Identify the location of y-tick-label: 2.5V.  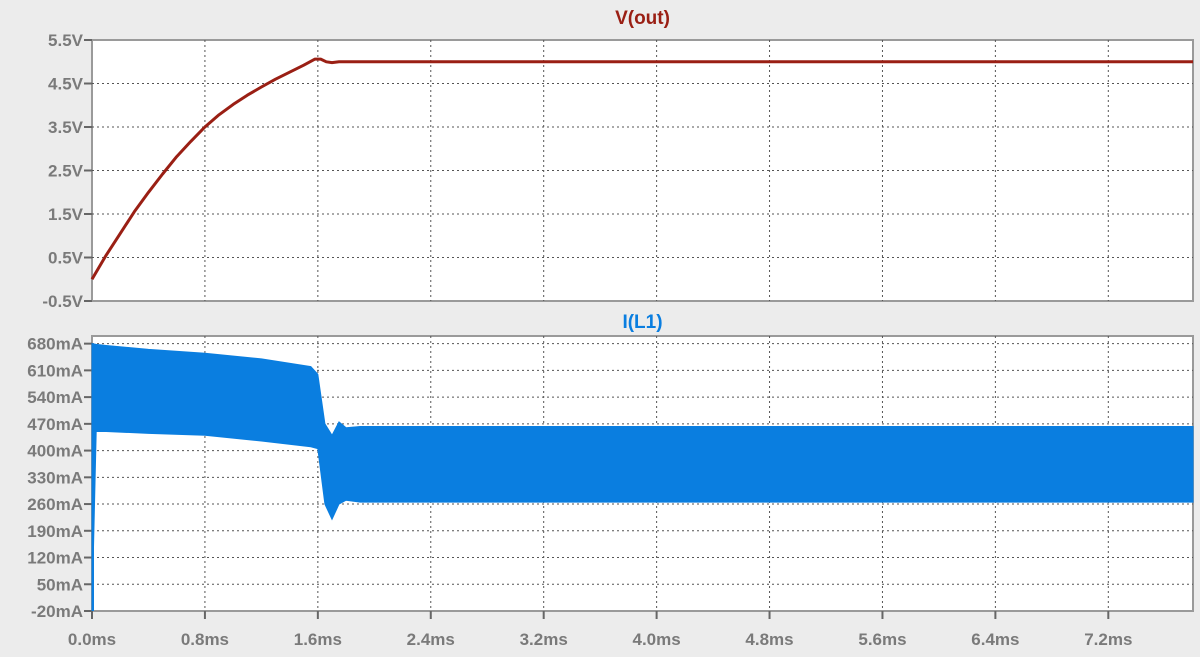
(66, 171).